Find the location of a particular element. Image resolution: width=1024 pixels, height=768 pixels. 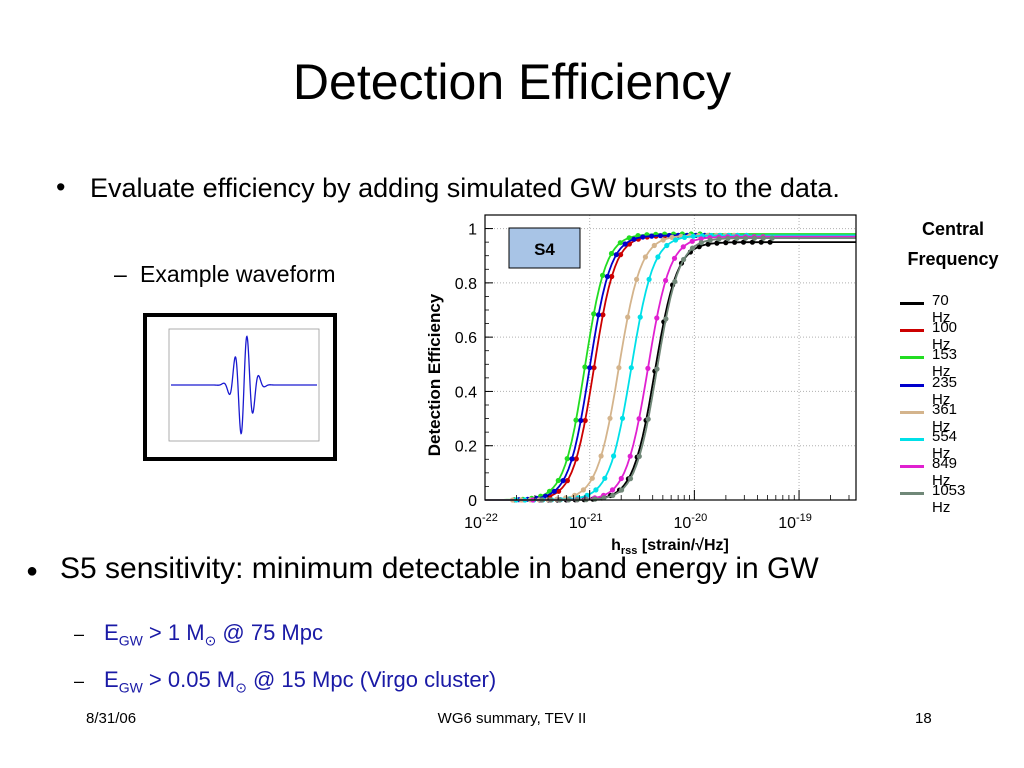

slide-title: Detection Efficiency is located at coordinates (512, 82).